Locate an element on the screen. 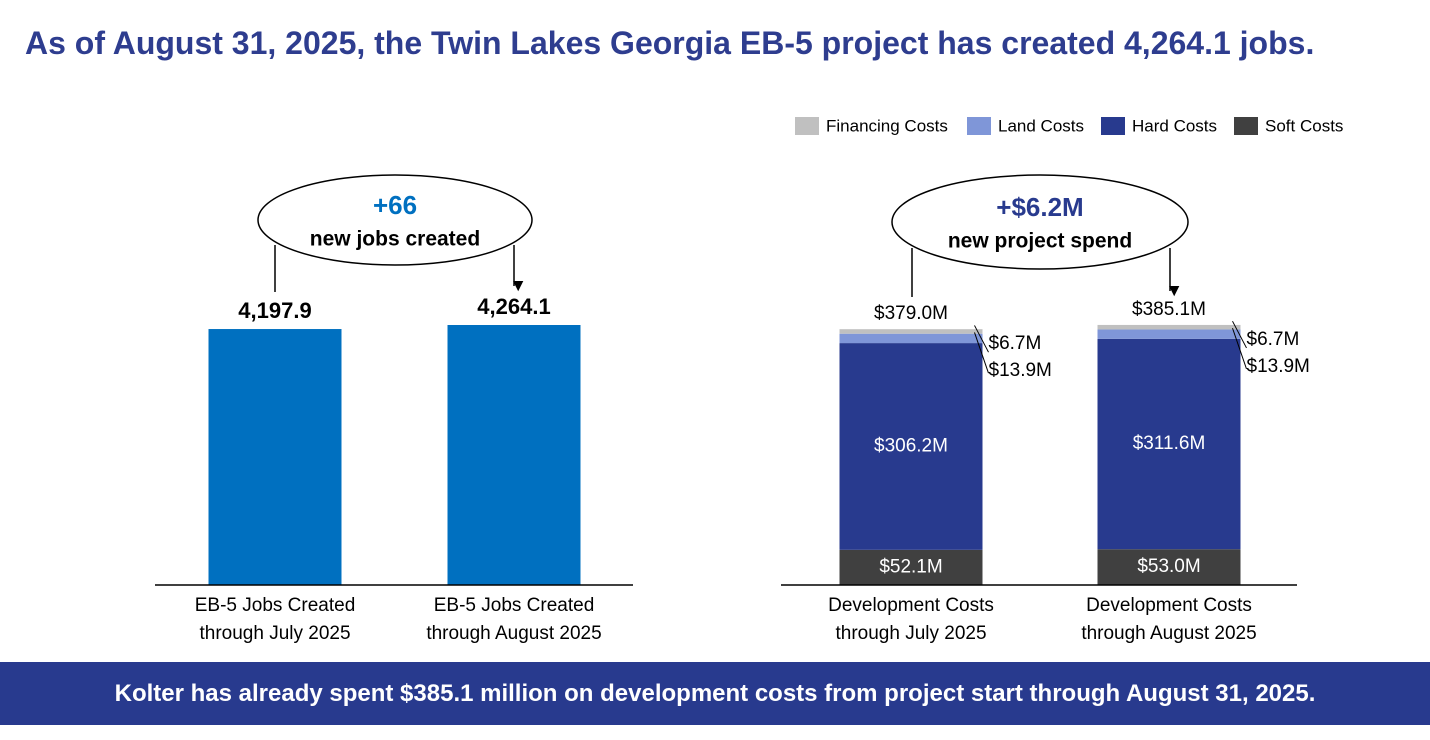 The width and height of the screenshot is (1430, 740). segment-label: $52.1M is located at coordinates (910, 566).